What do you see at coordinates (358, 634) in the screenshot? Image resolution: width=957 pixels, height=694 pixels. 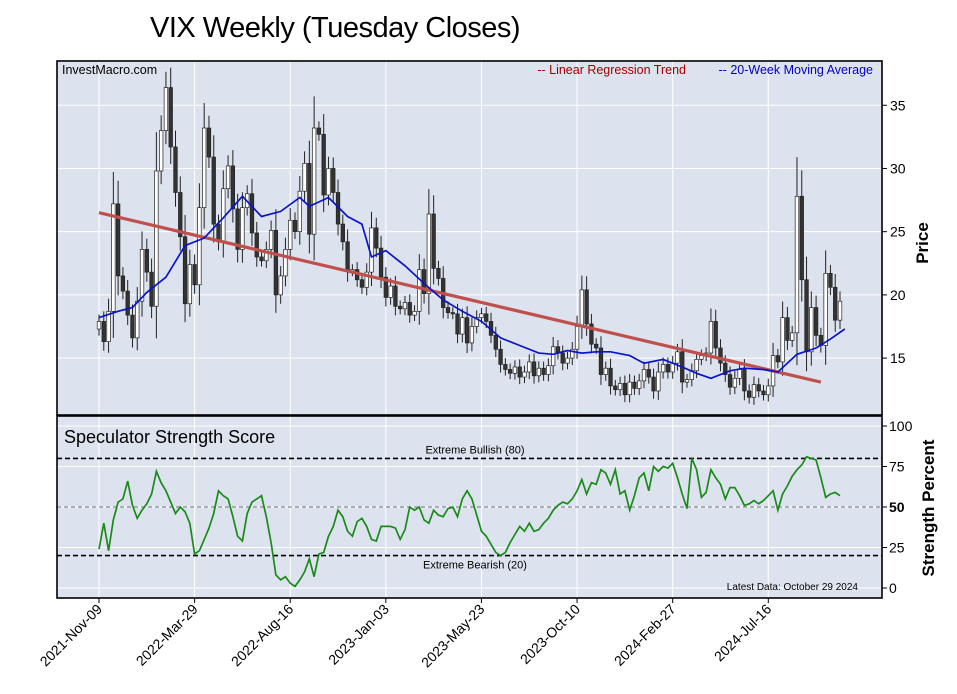 I see `x-tick-label-3: 2023-Jan-03` at bounding box center [358, 634].